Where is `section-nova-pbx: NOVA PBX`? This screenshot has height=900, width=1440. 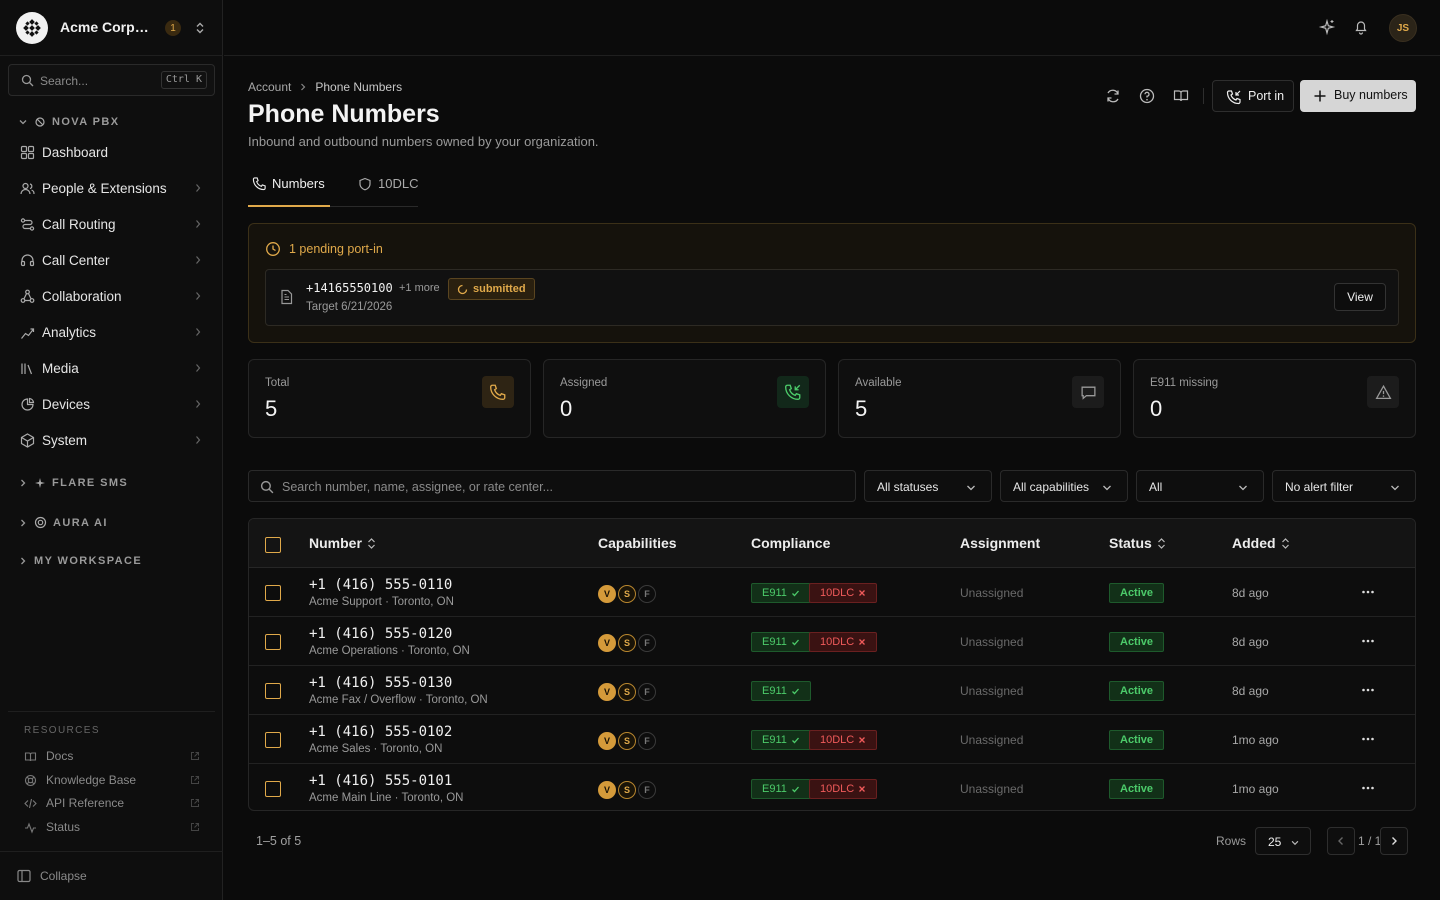 section-nova-pbx: NOVA PBX is located at coordinates (68, 122).